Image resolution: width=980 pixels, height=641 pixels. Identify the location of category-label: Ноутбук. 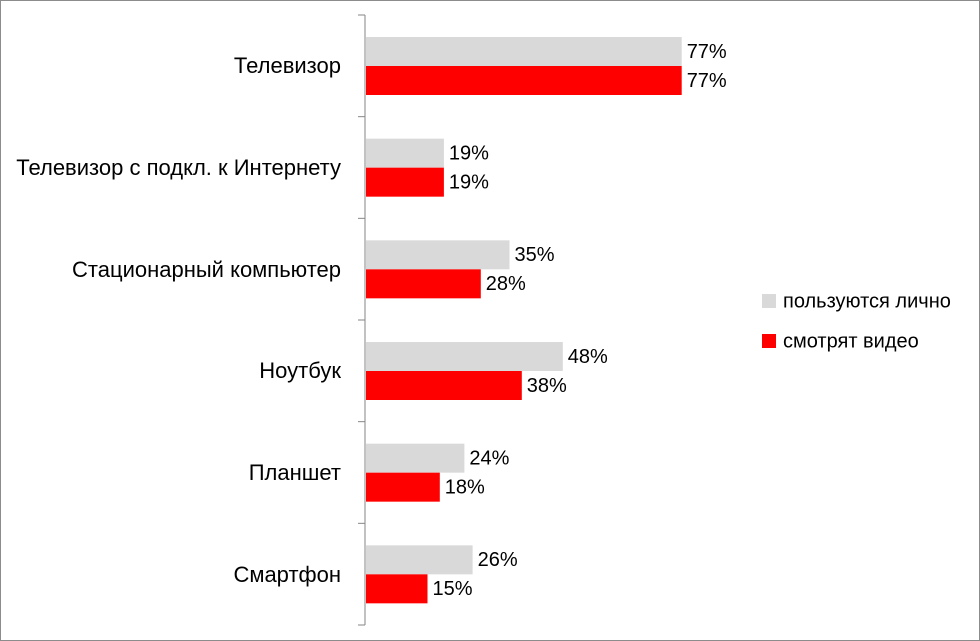
(300, 371).